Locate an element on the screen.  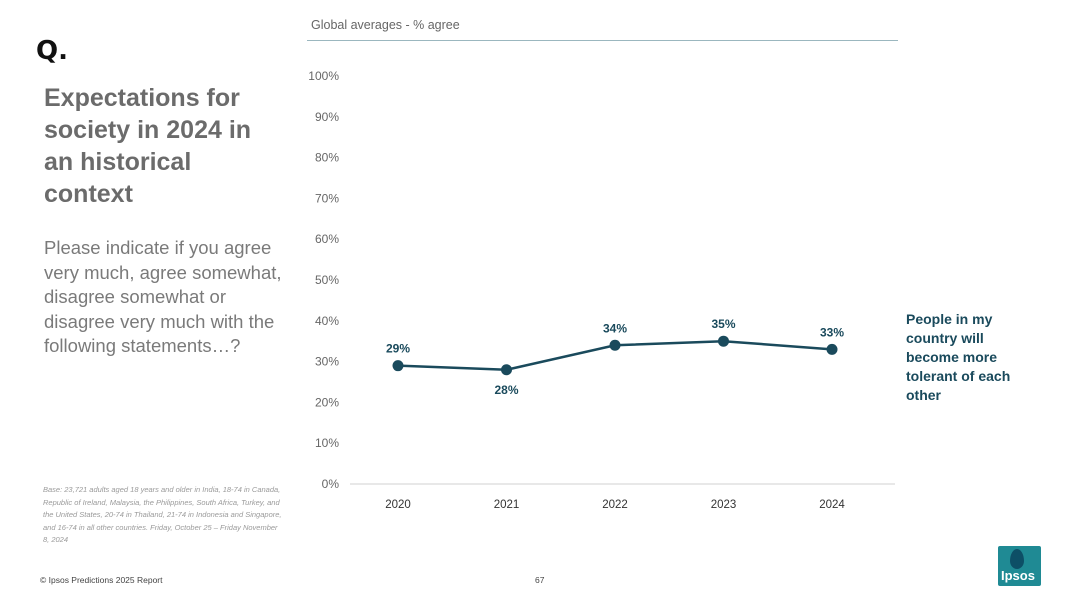
y-tick-label: 10% is located at coordinates (327, 443).